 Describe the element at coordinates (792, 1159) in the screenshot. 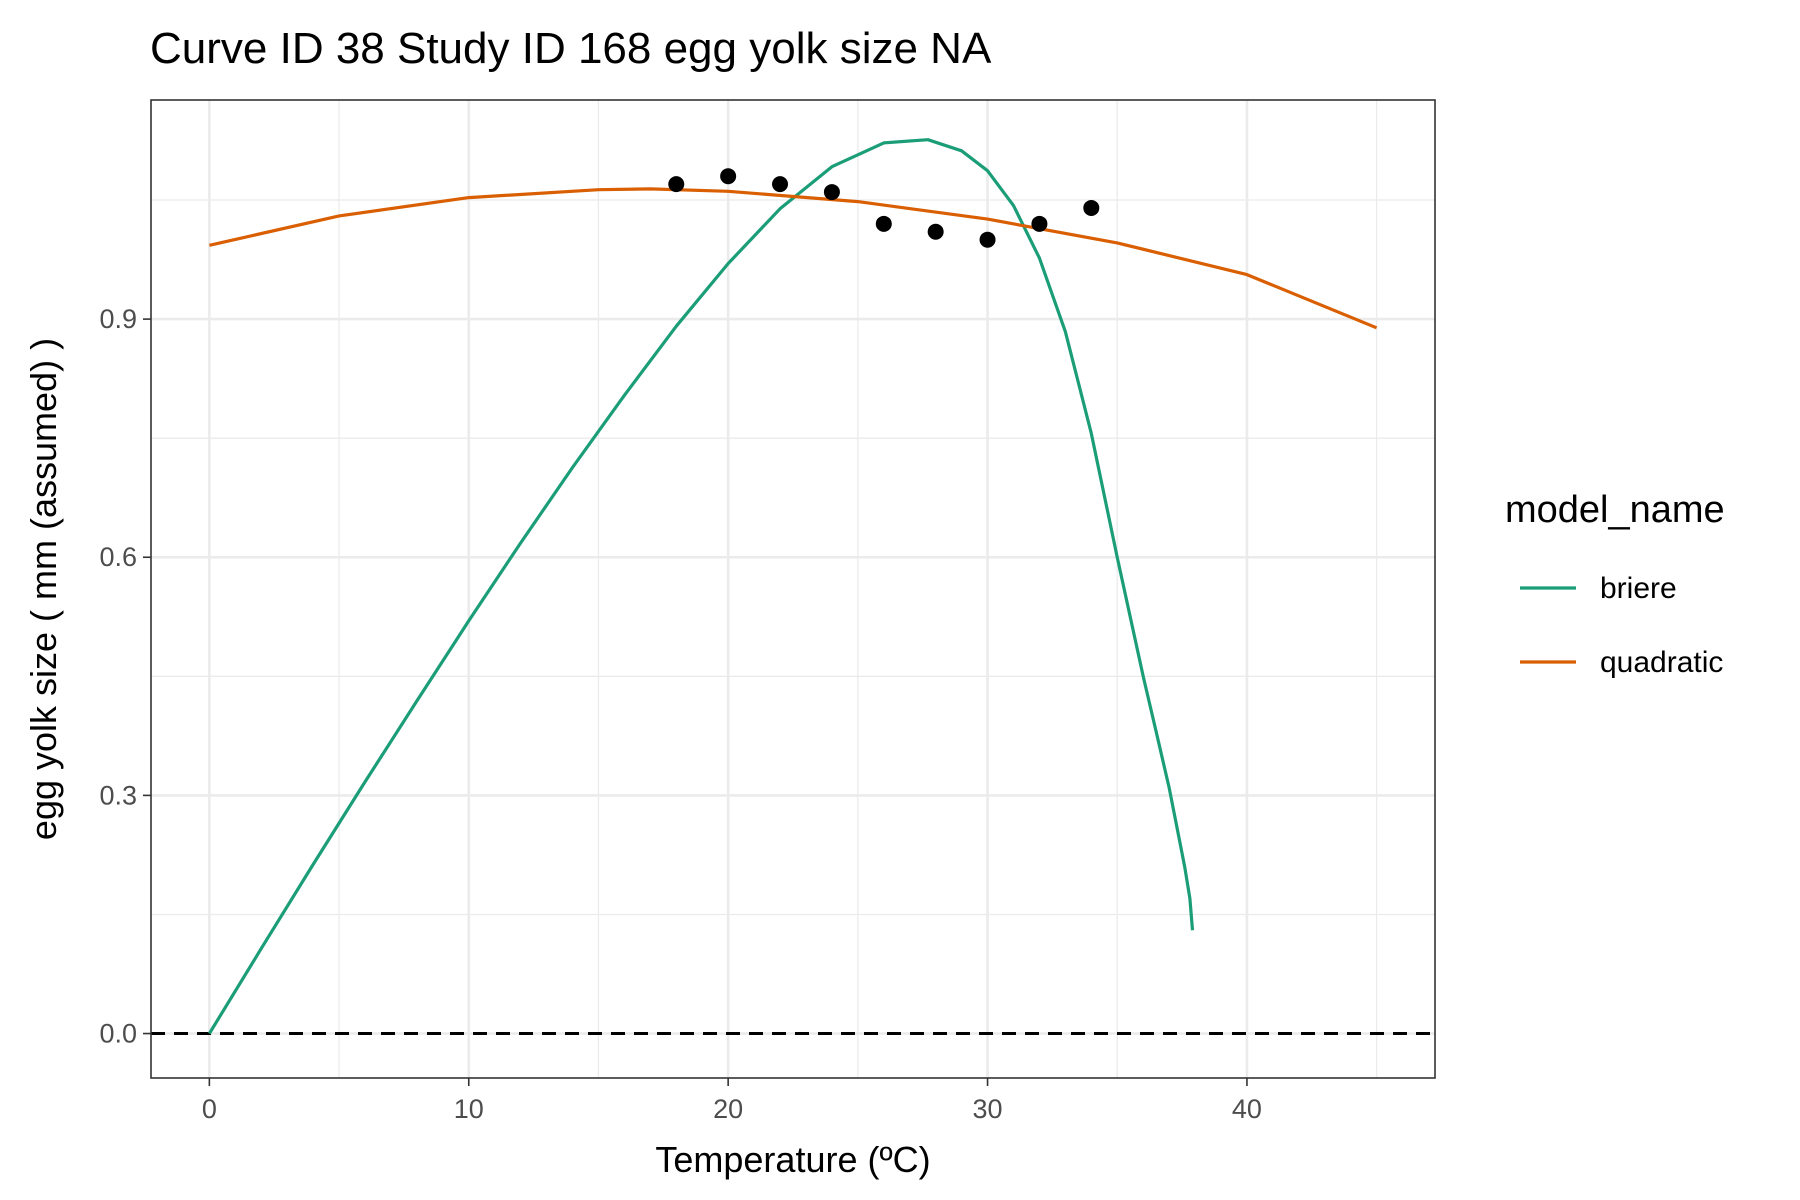

I see `x-axis-title: Temperature (ºC)` at that location.